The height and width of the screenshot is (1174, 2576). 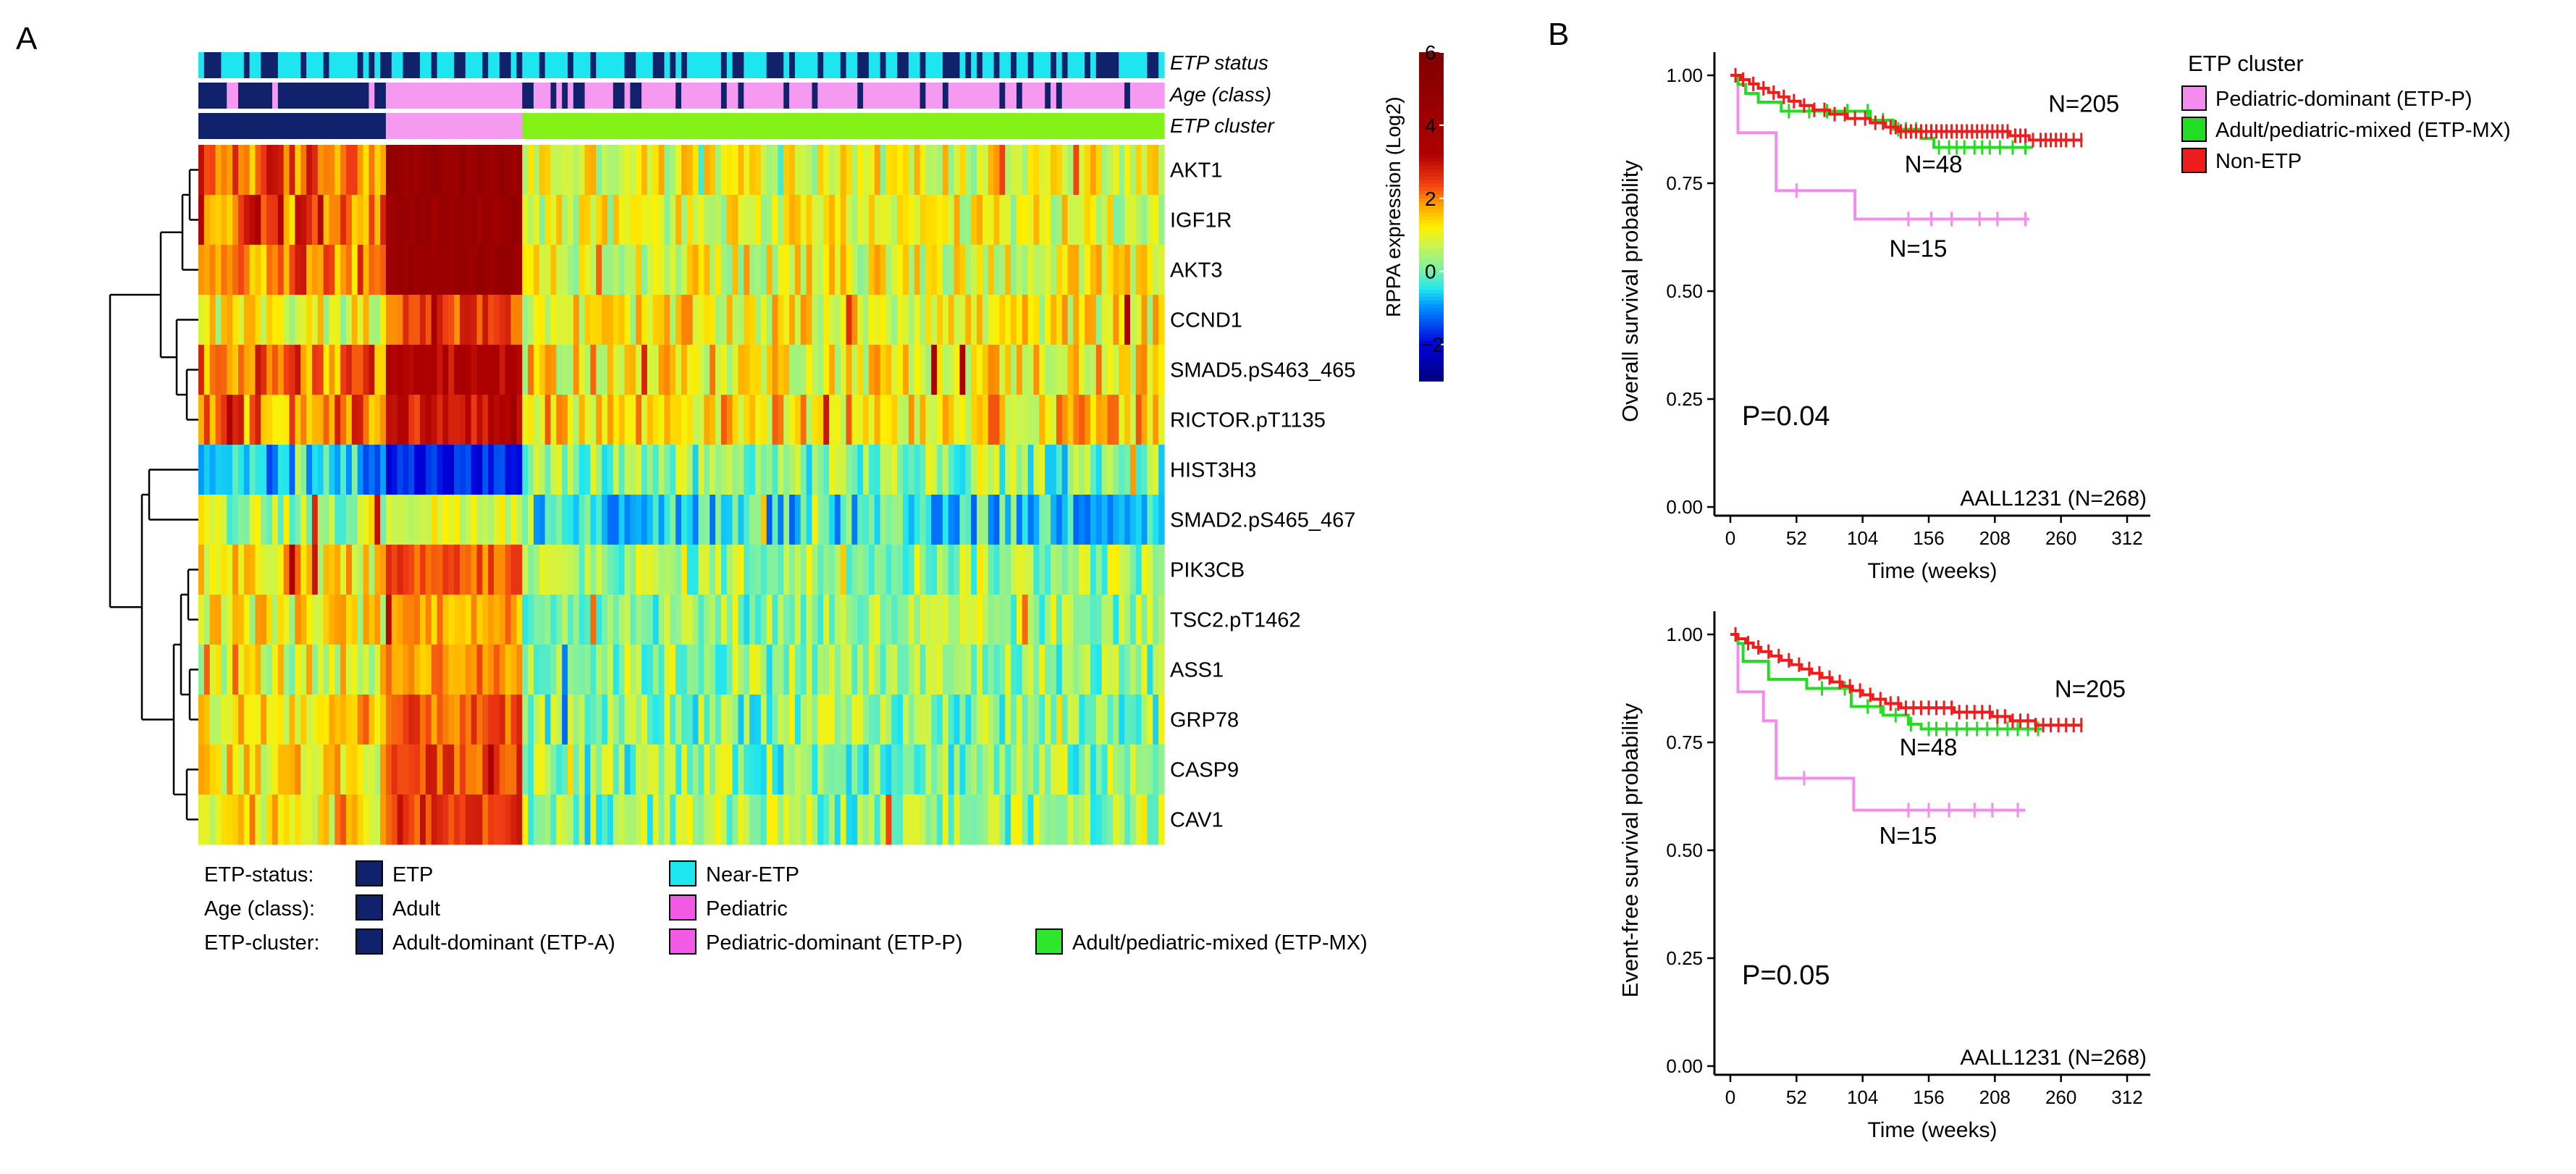 What do you see at coordinates (1879, 147) in the screenshot?
I see `km-curve` at bounding box center [1879, 147].